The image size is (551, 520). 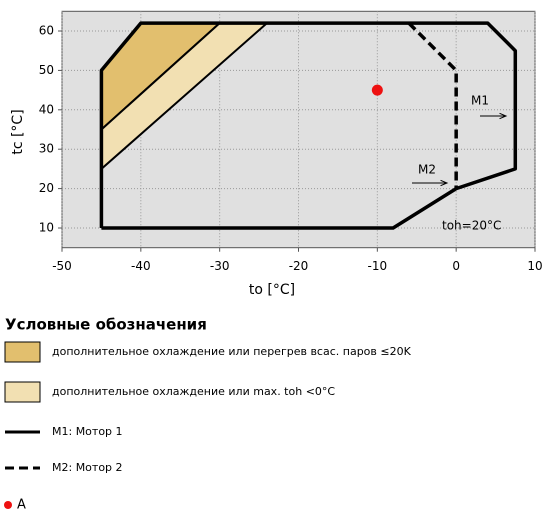 What do you see at coordinates (480, 101) in the screenshot?
I see `annotation: M1` at bounding box center [480, 101].